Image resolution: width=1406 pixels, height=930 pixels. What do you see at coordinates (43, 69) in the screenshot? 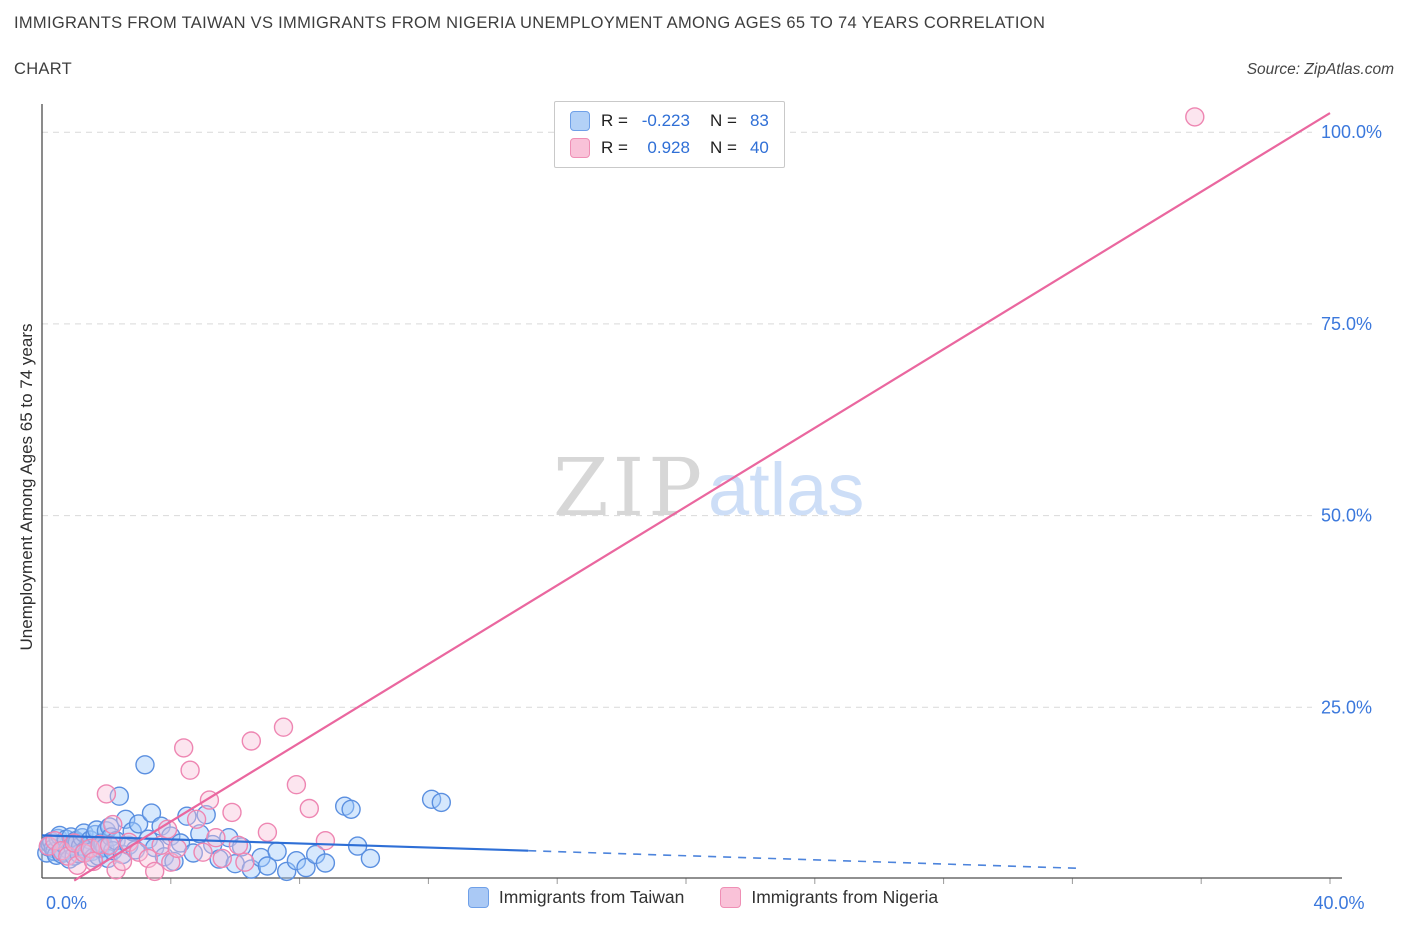
I see `page-title-line-2: CHART` at bounding box center [43, 69].